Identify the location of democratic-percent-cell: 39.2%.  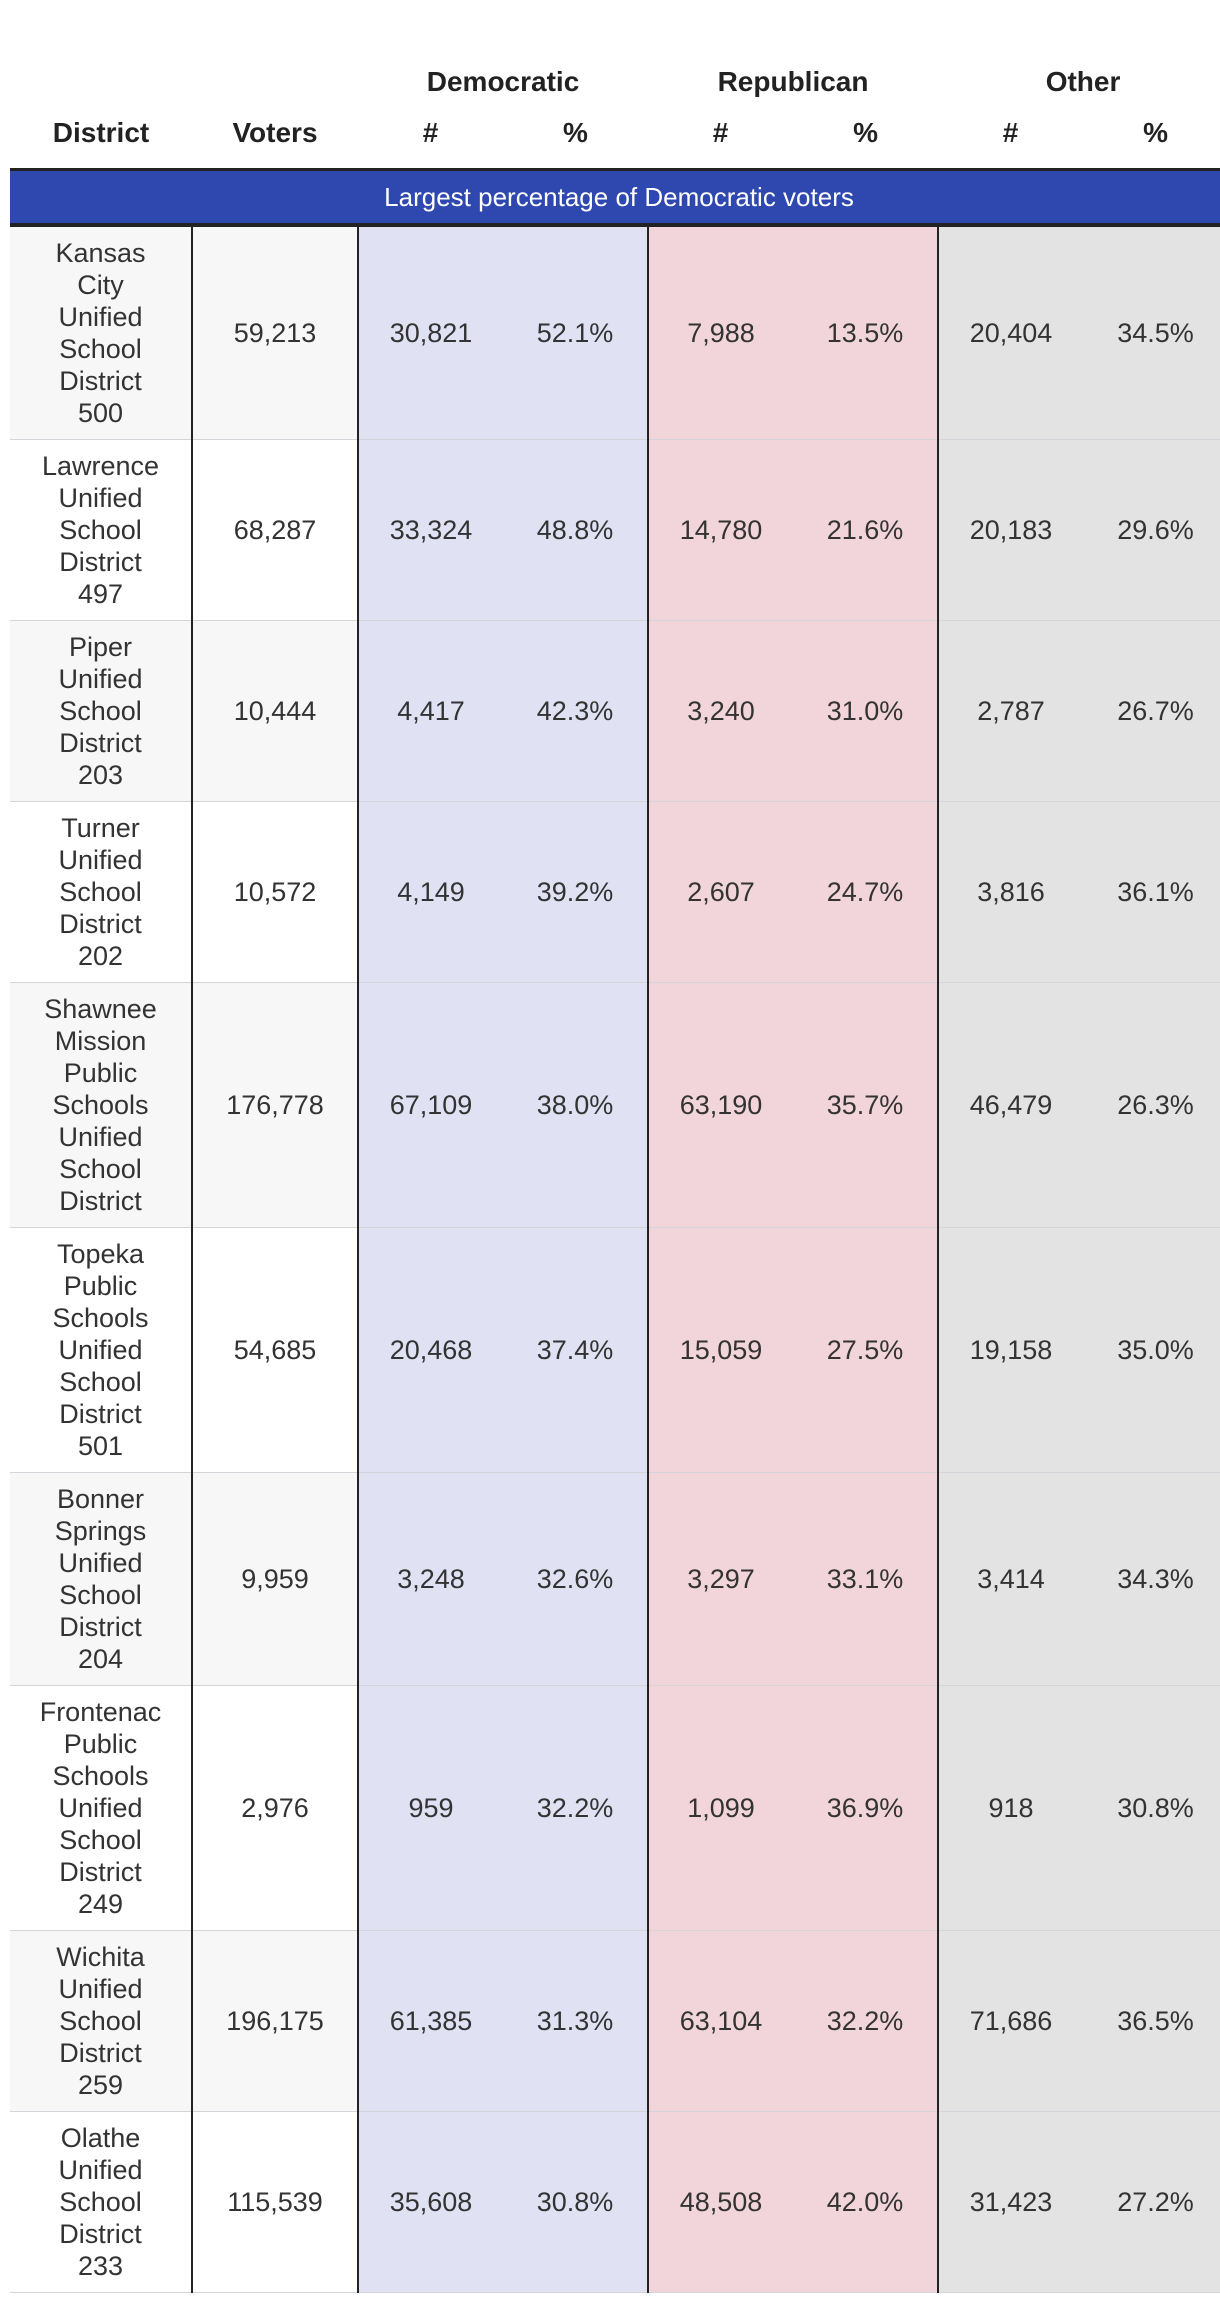
(576, 892).